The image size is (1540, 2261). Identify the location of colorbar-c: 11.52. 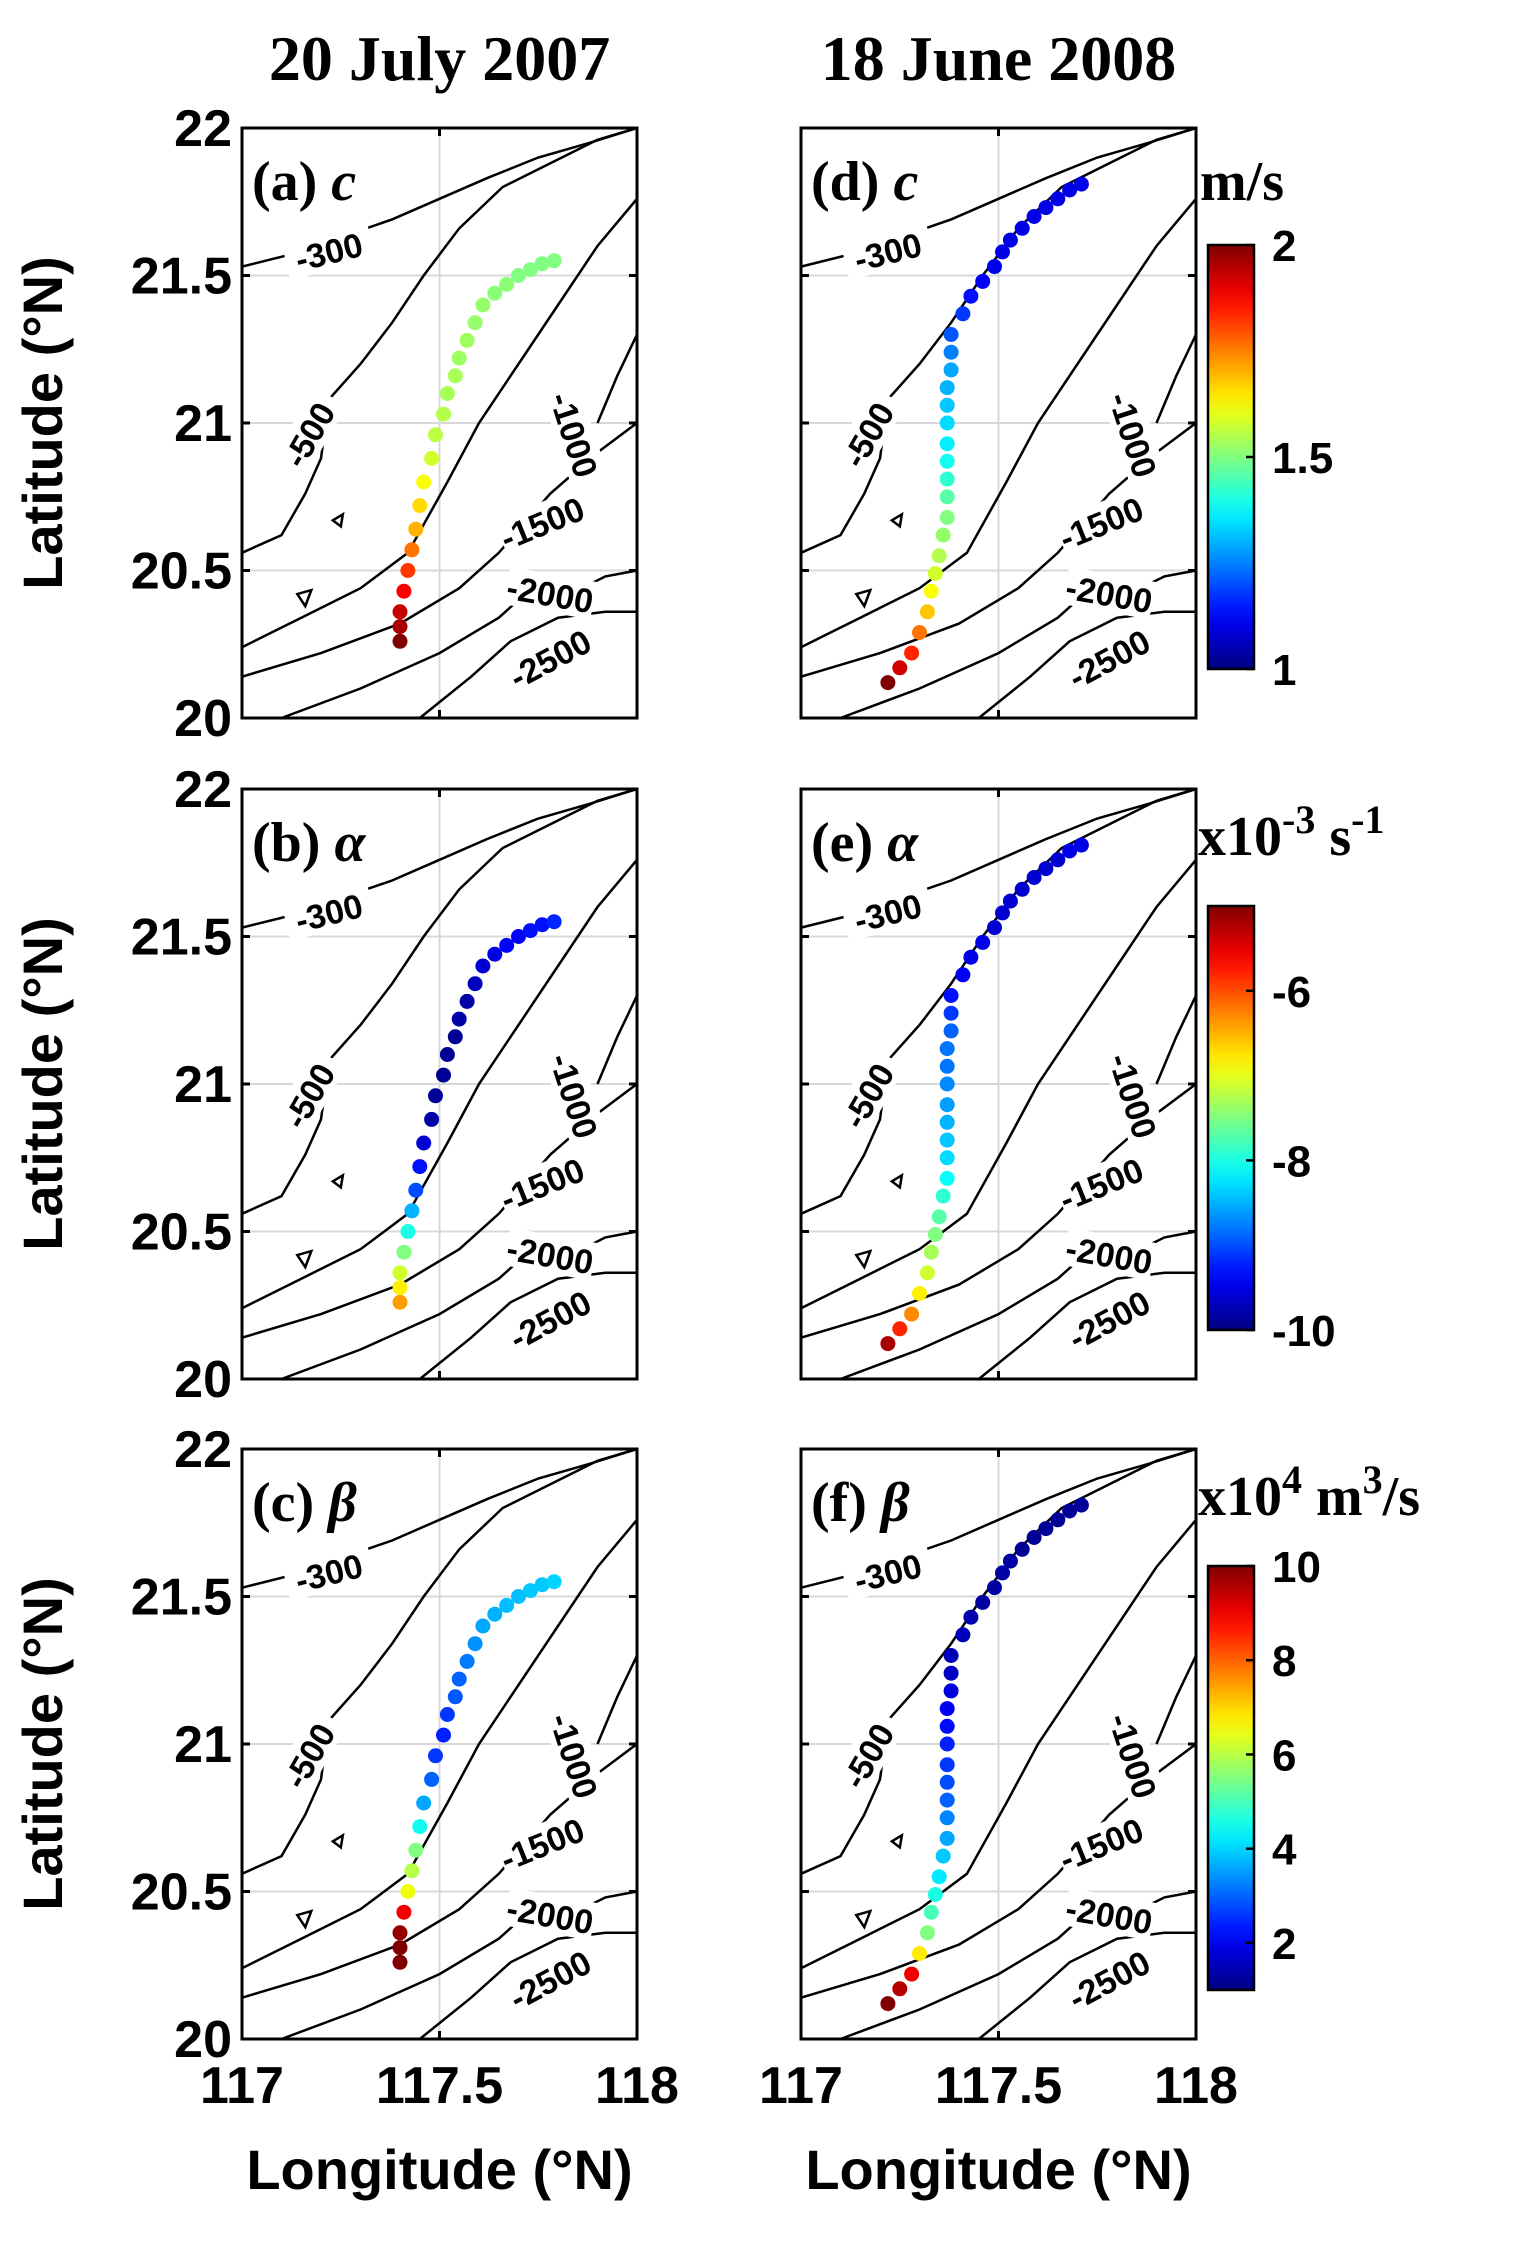
(1269, 458).